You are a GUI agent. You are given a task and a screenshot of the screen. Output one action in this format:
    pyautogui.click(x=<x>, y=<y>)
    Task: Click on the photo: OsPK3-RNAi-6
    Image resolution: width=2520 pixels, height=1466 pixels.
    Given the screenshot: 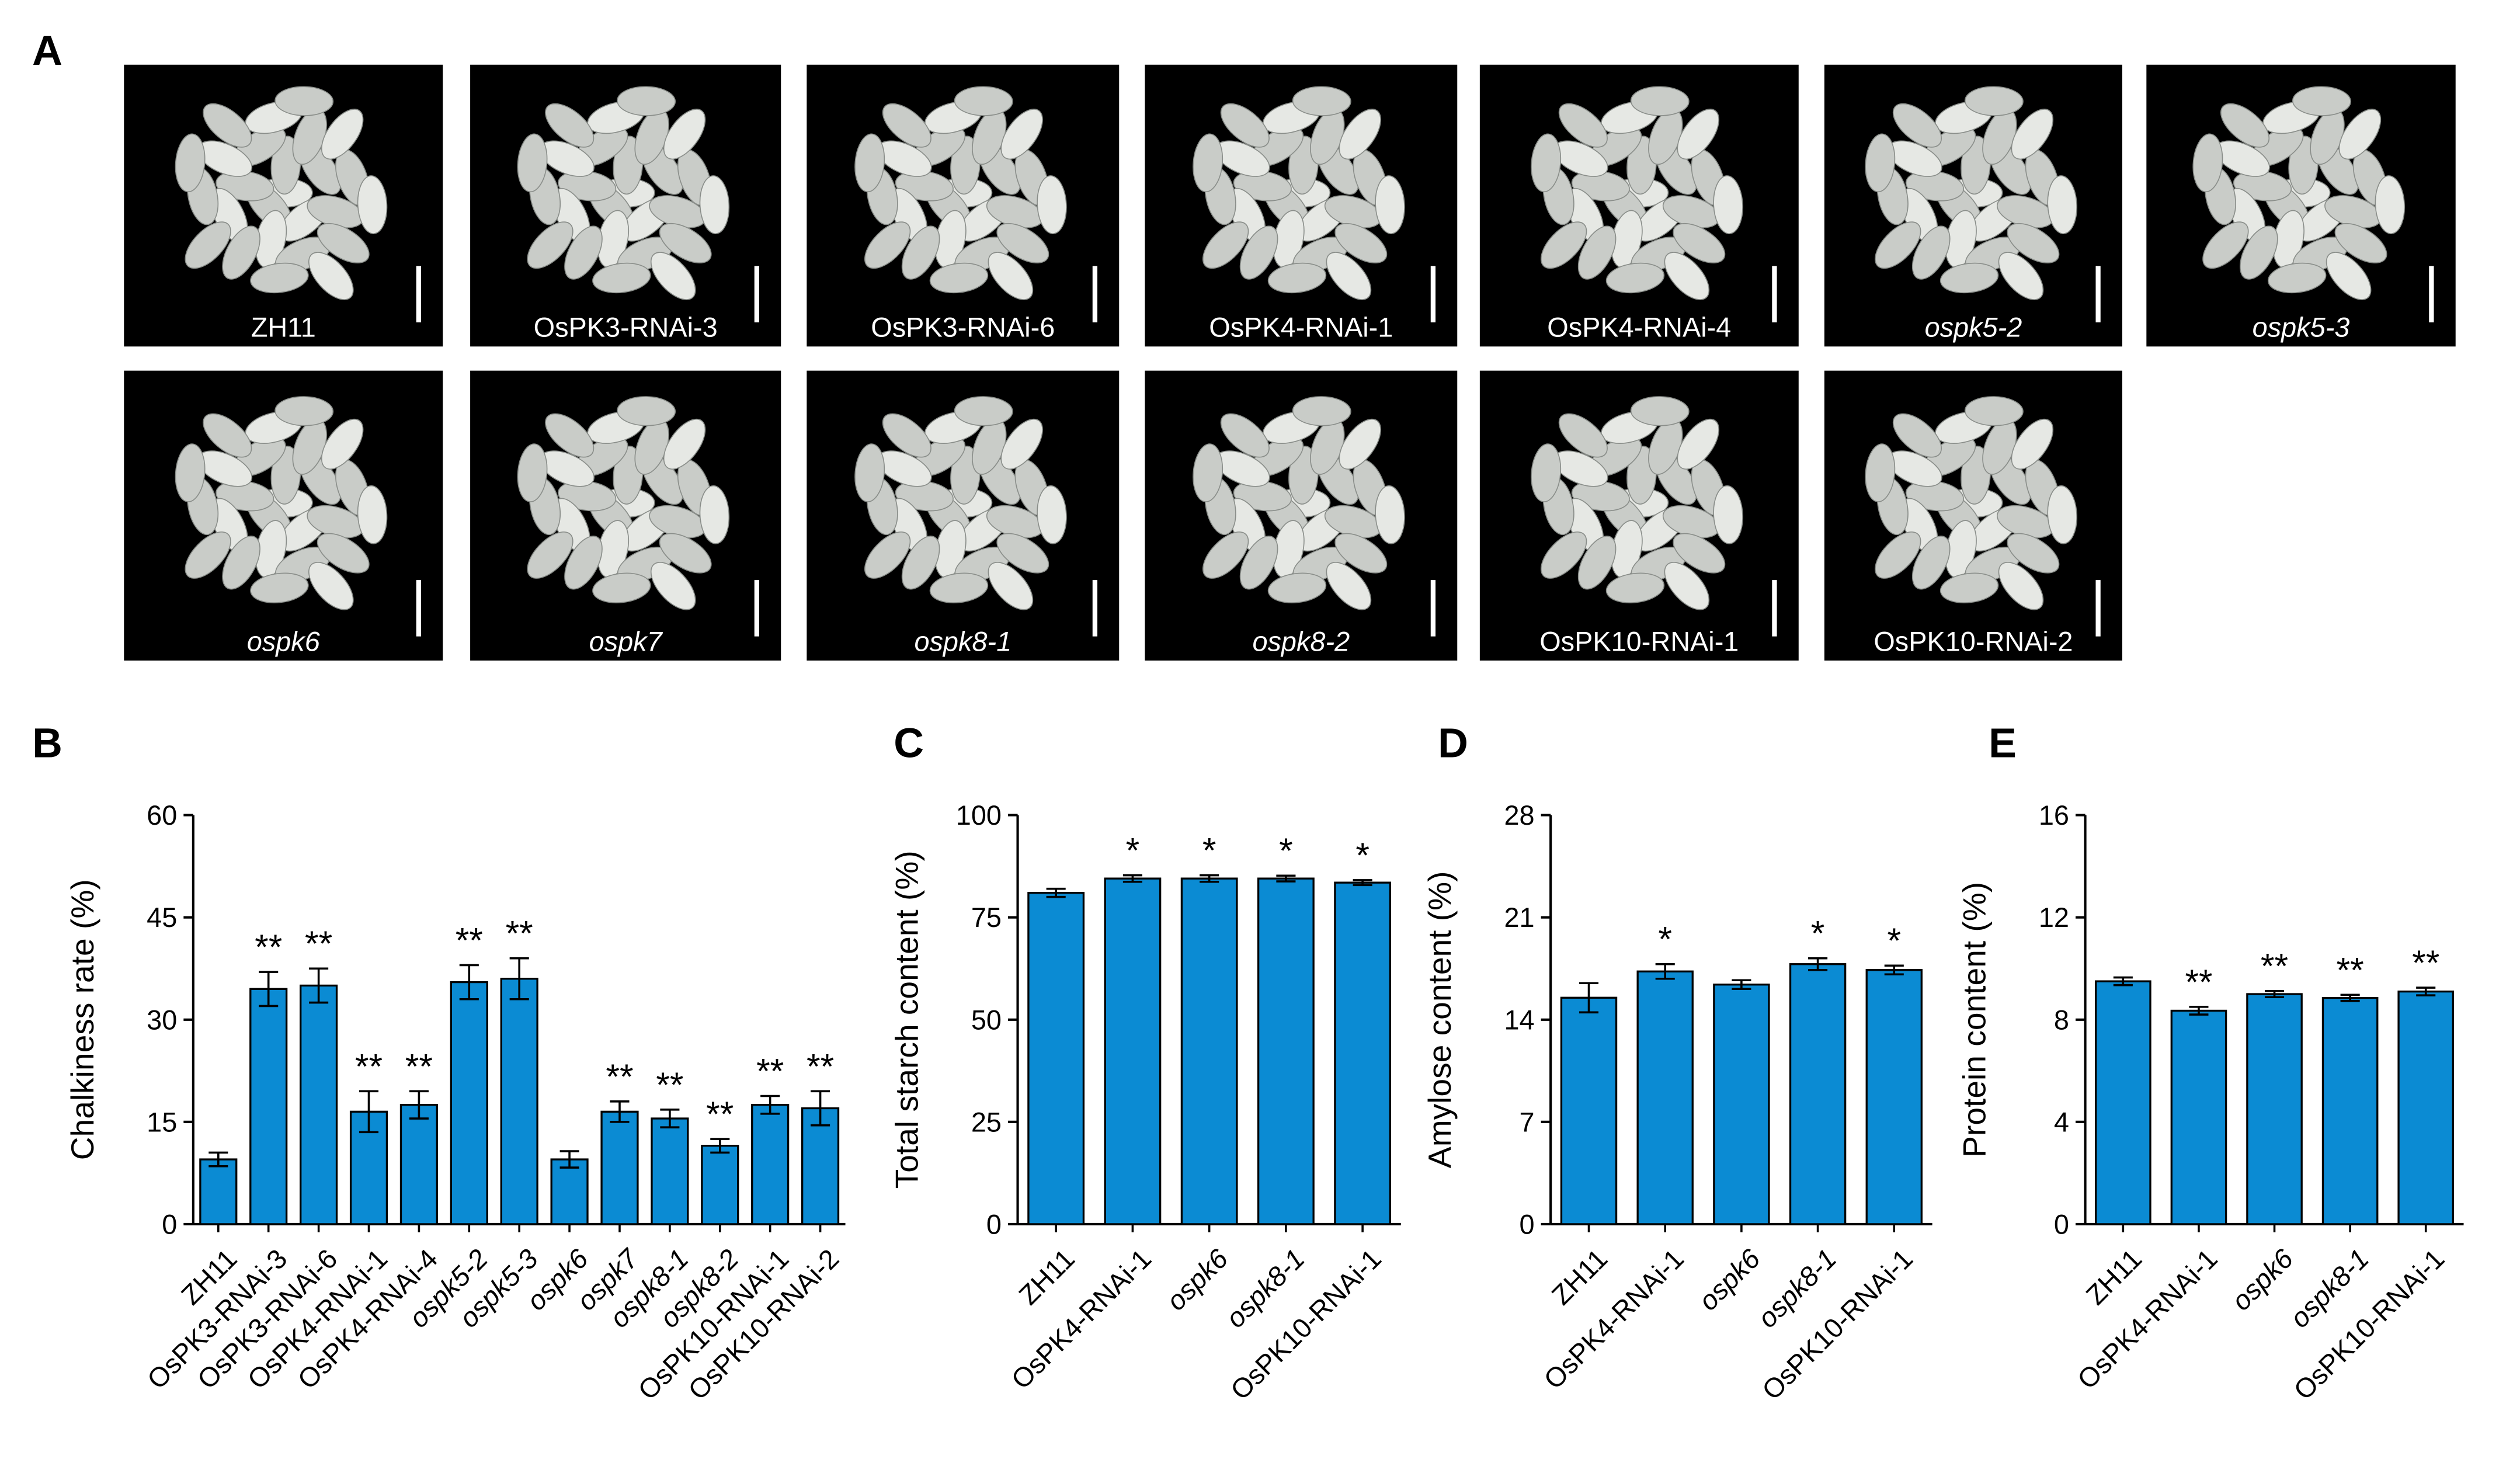 What is the action you would take?
    pyautogui.click(x=963, y=205)
    